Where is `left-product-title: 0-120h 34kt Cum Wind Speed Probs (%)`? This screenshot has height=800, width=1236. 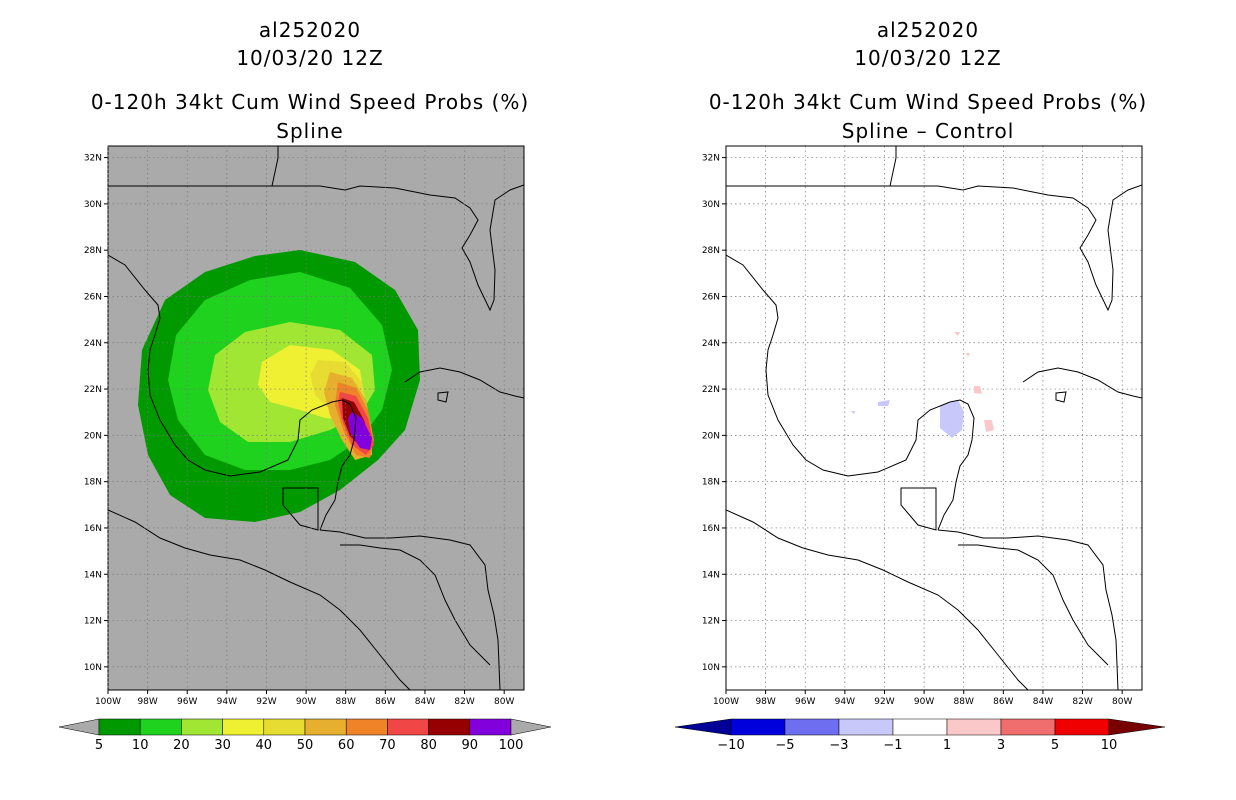 left-product-title: 0-120h 34kt Cum Wind Speed Probs (%) is located at coordinates (310, 102).